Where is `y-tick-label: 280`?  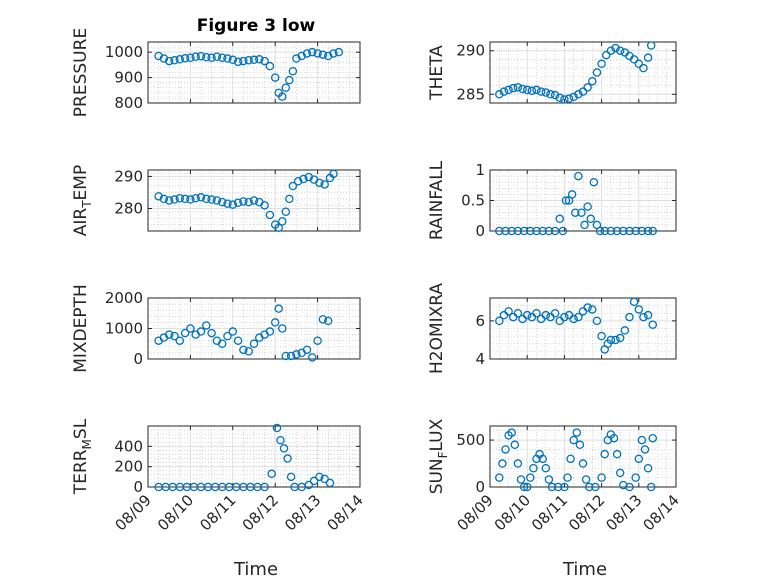
y-tick-label: 280 is located at coordinates (128, 209).